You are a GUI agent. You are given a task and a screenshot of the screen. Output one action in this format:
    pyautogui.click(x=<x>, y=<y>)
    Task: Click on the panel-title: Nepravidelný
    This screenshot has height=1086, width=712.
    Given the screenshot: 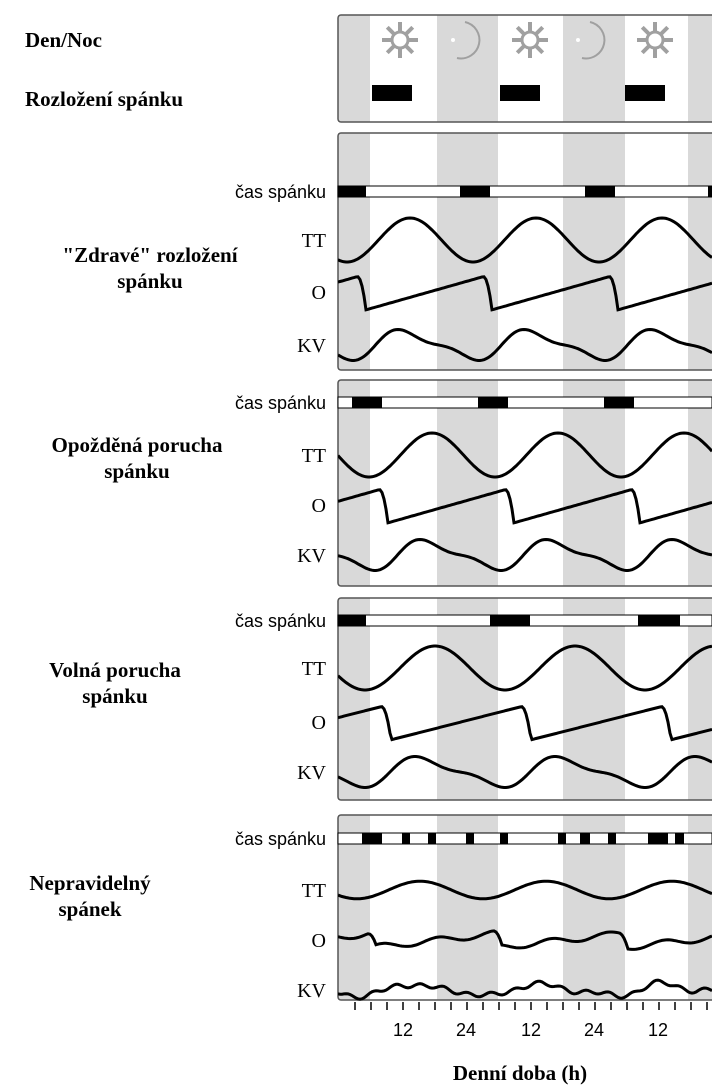 What is the action you would take?
    pyautogui.click(x=90, y=883)
    